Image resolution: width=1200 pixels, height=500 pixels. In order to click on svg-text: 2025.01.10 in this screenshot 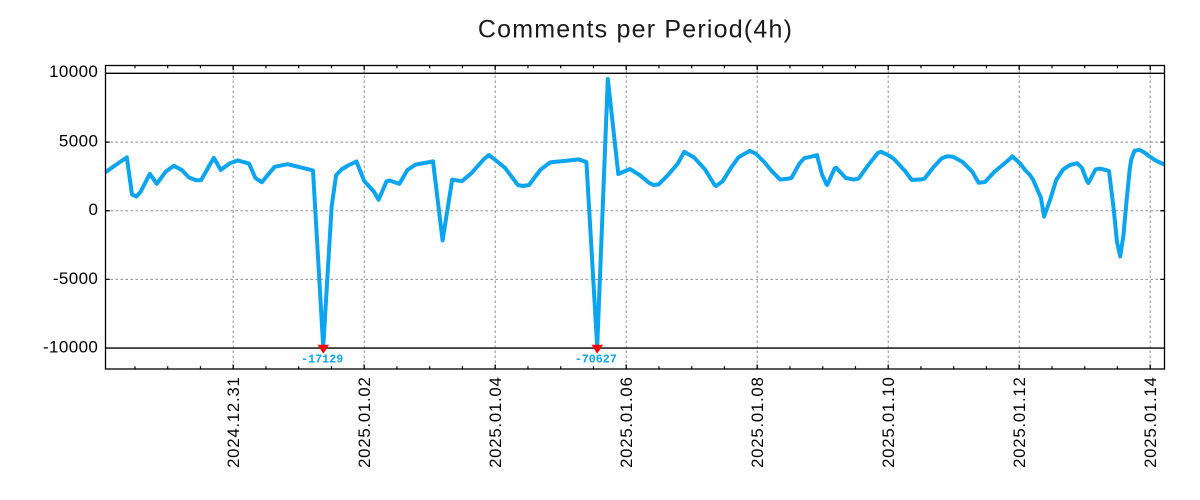, I will do `click(888, 422)`.